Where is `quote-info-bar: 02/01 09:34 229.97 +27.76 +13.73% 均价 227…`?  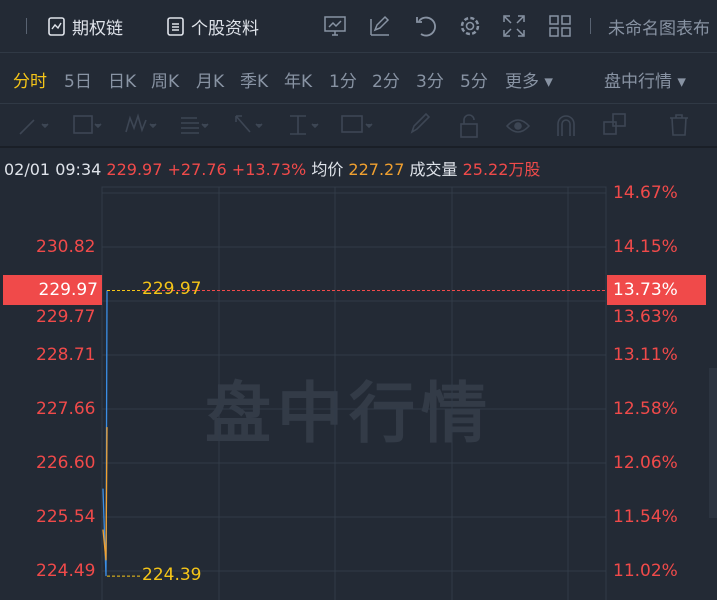
quote-info-bar: 02/01 09:34 229.97 +27.76 +13.73% 均价 227… is located at coordinates (272, 168).